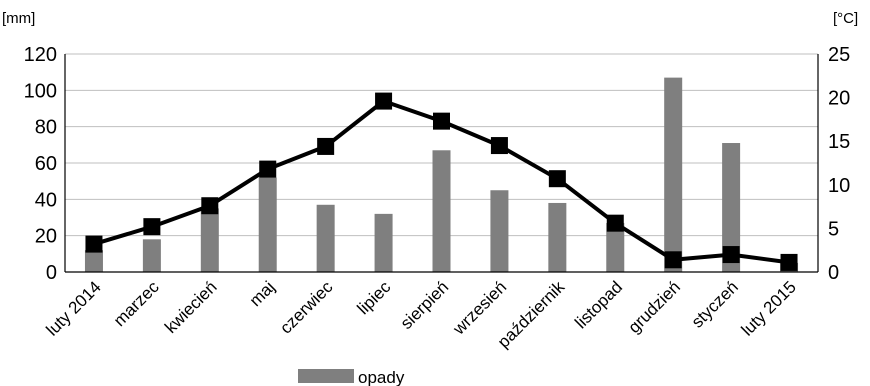 This screenshot has width=870, height=386. Describe the element at coordinates (74, 308) in the screenshot. I see `category-label: luty 2014` at that location.